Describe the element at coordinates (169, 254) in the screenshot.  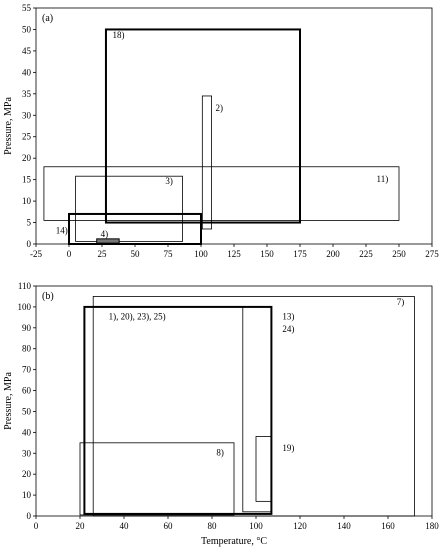
I see `x-tick-label: 75` at that location.